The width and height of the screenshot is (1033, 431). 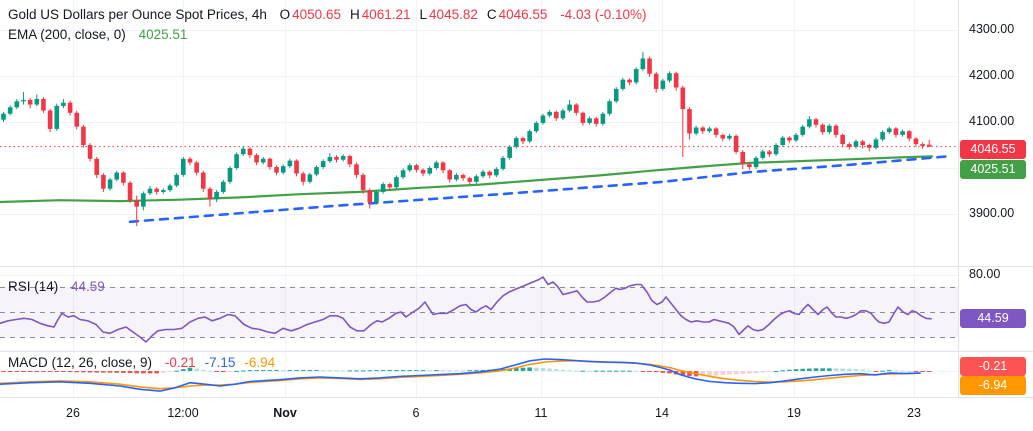 What do you see at coordinates (67, 34) in the screenshot?
I see `ema-label: EMA (200, close, 0)` at bounding box center [67, 34].